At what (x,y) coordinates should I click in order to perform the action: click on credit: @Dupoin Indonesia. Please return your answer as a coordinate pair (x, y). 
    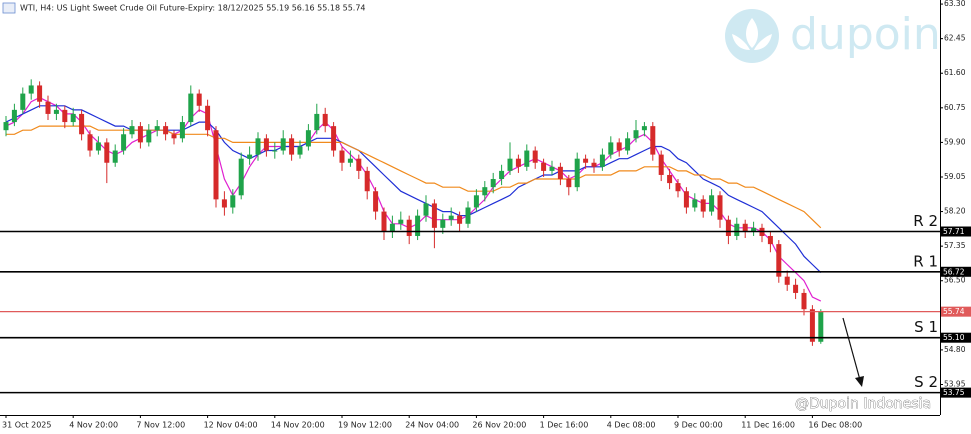
    Looking at the image, I should click on (863, 404).